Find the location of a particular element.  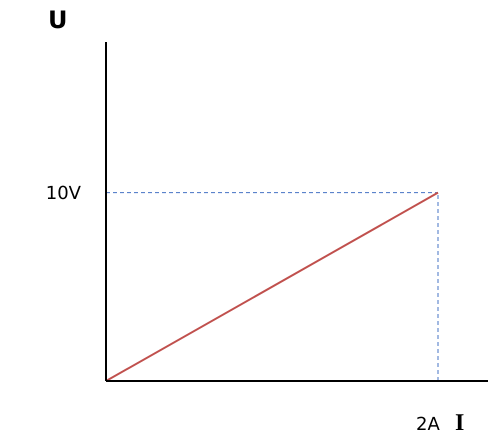

ref-line-label: 10V is located at coordinates (64, 193).